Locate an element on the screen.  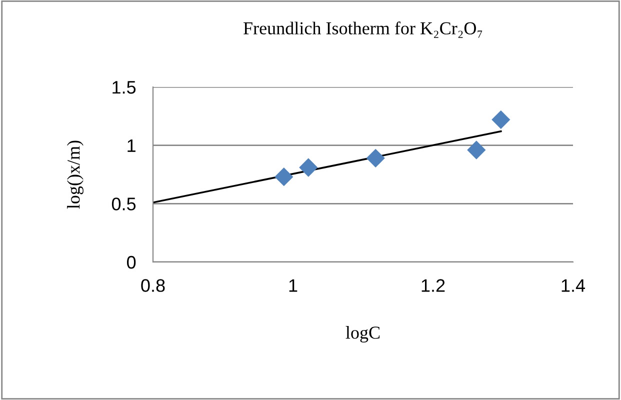
y-tick-label: 1.5 is located at coordinates (124, 87).